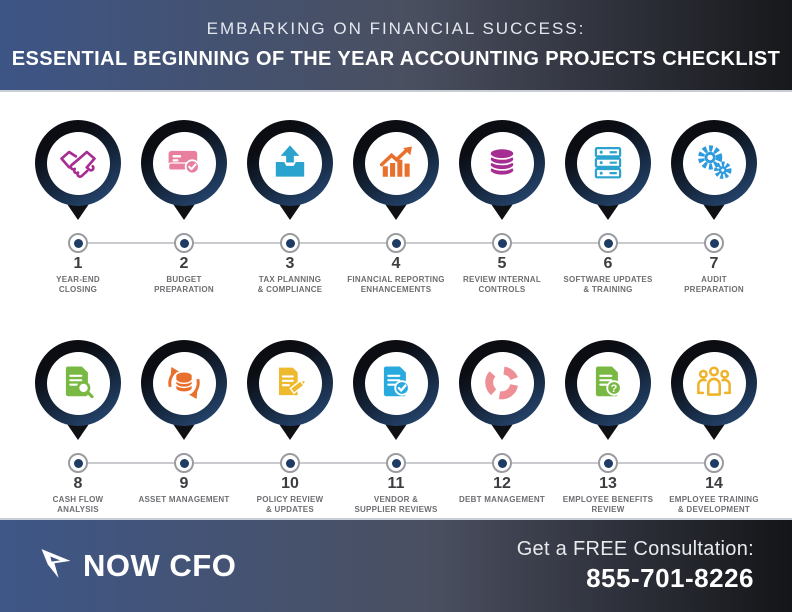 This screenshot has height=612, width=792. What do you see at coordinates (290, 285) in the screenshot?
I see `item-label: TAX PLANNING & COMPLIANCE` at bounding box center [290, 285].